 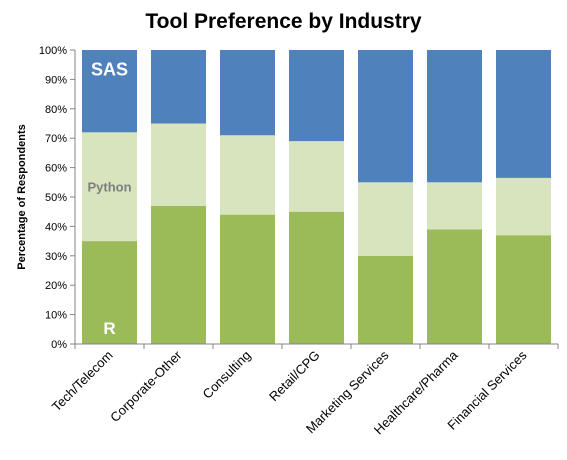 I want to click on category-label-3: Consulting, so click(x=227, y=375).